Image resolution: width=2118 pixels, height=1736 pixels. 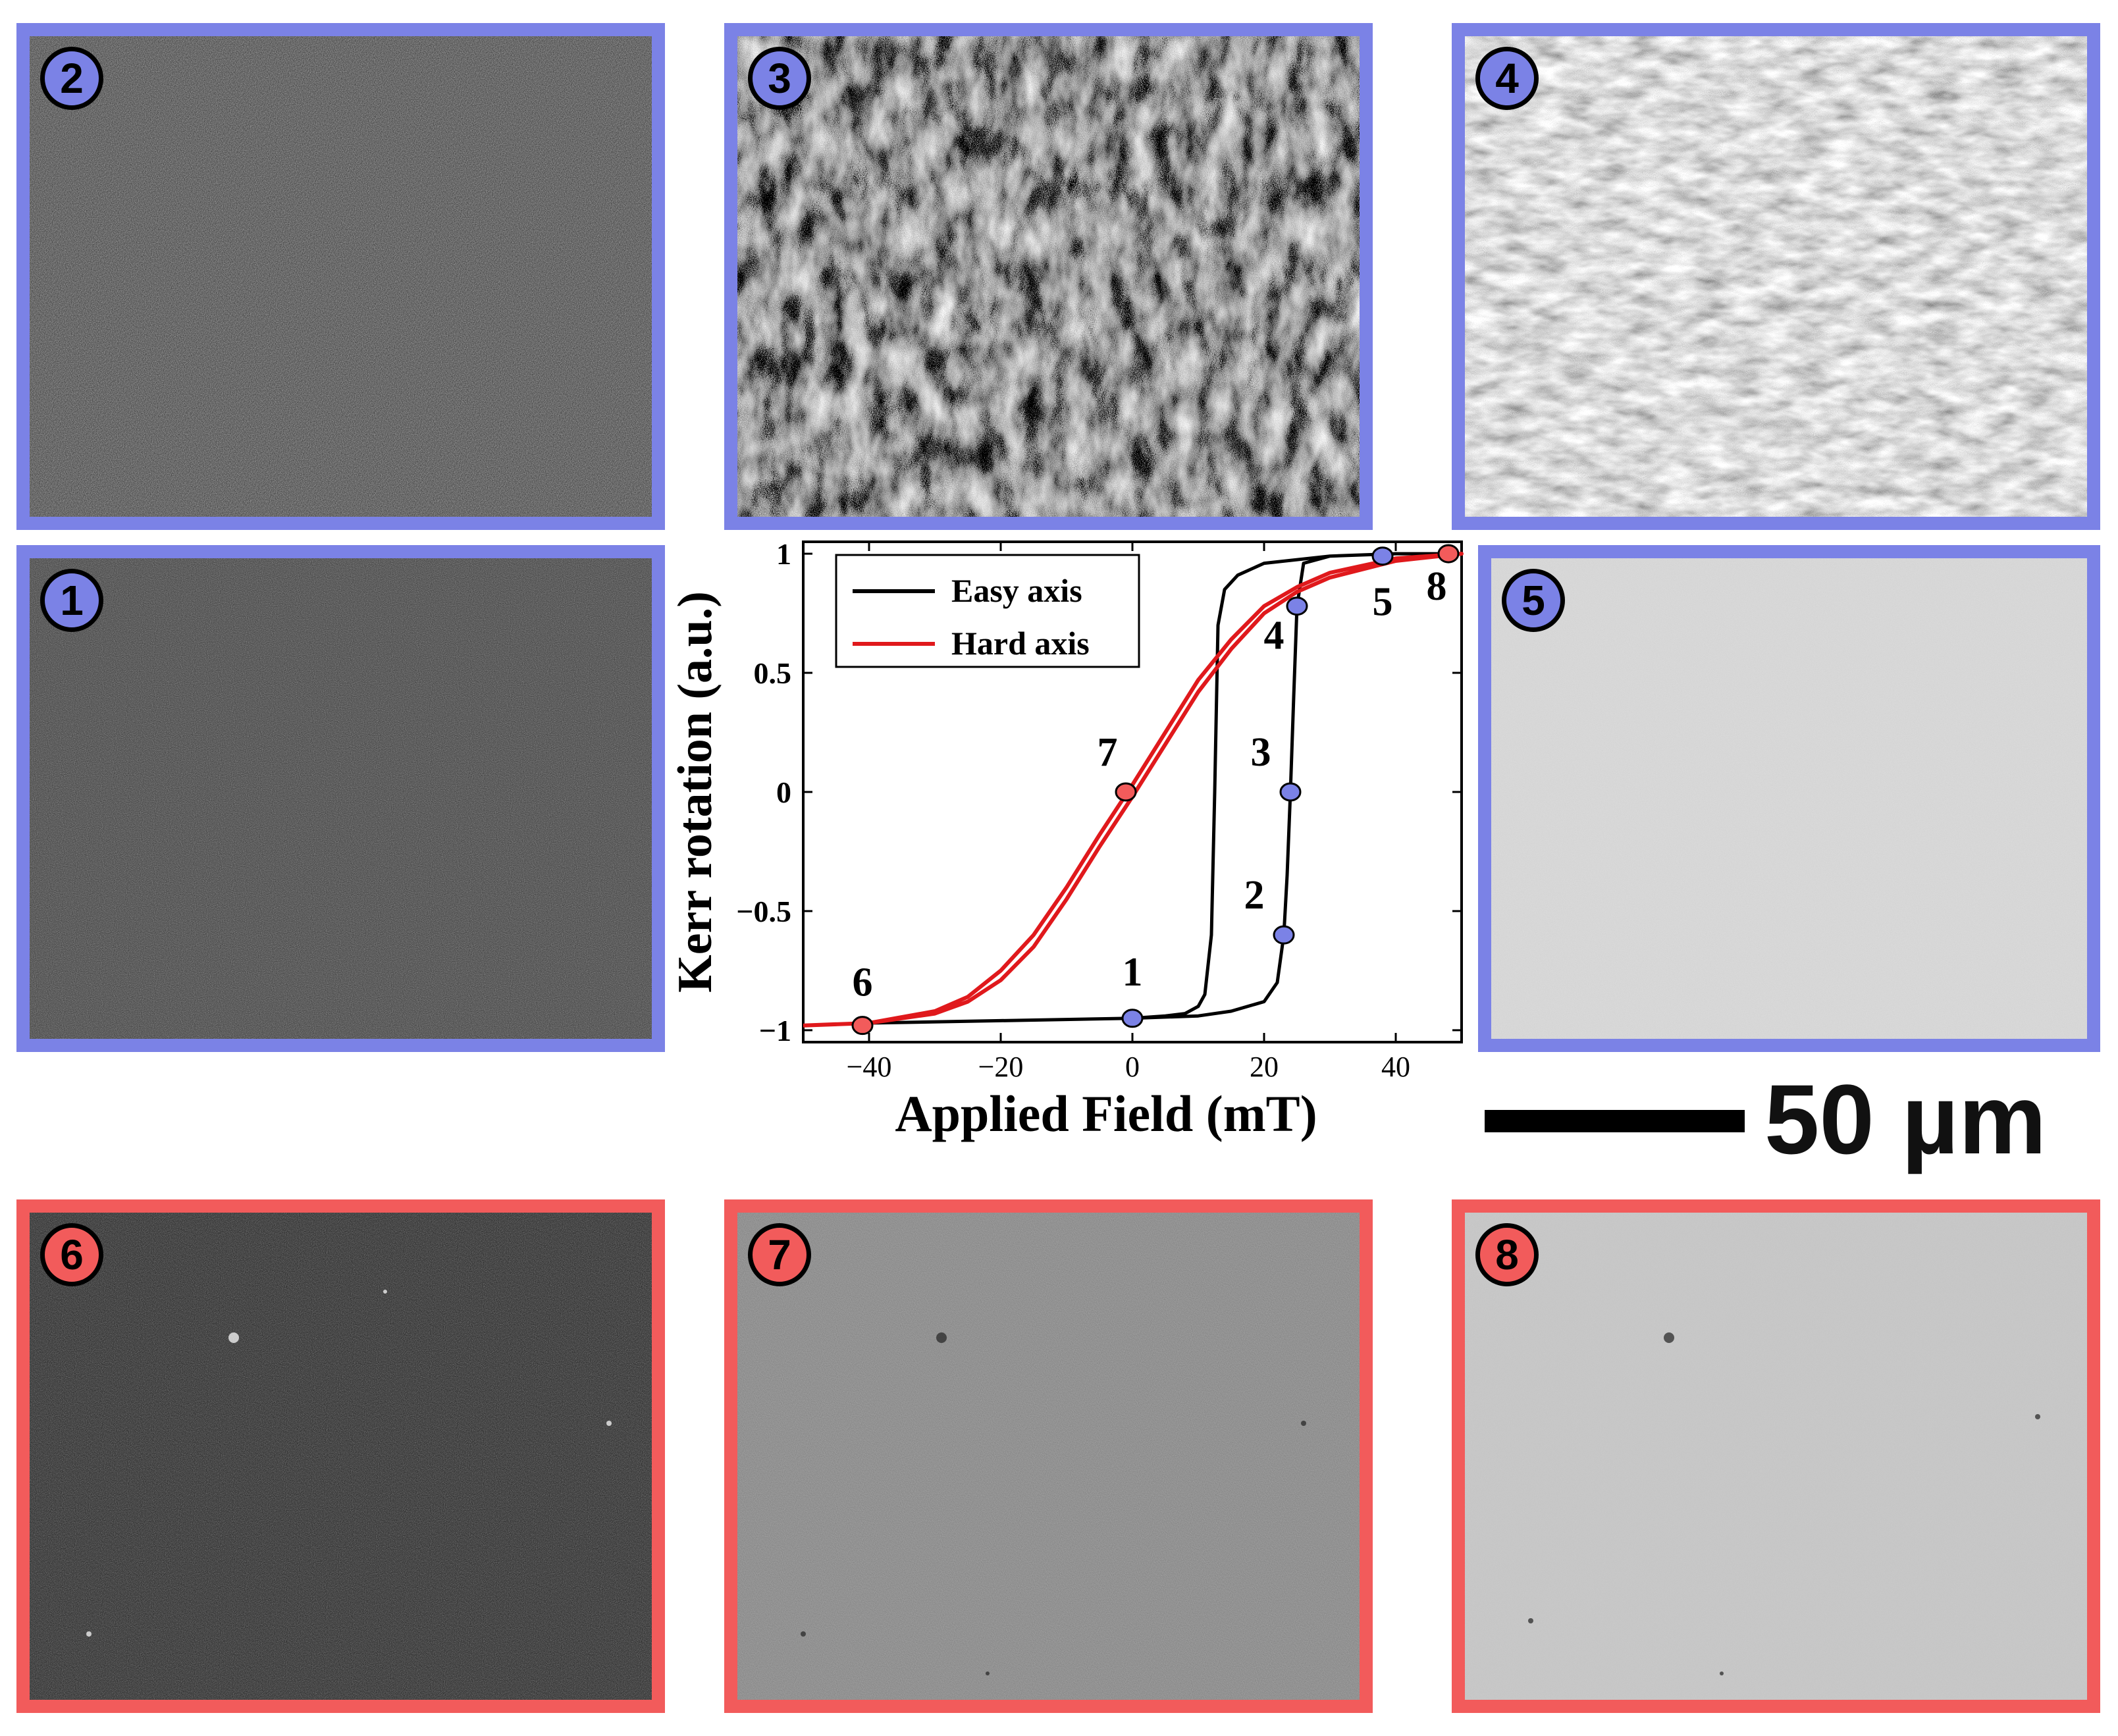 What do you see at coordinates (1264, 1067) in the screenshot?
I see `x-tick-label: 20` at bounding box center [1264, 1067].